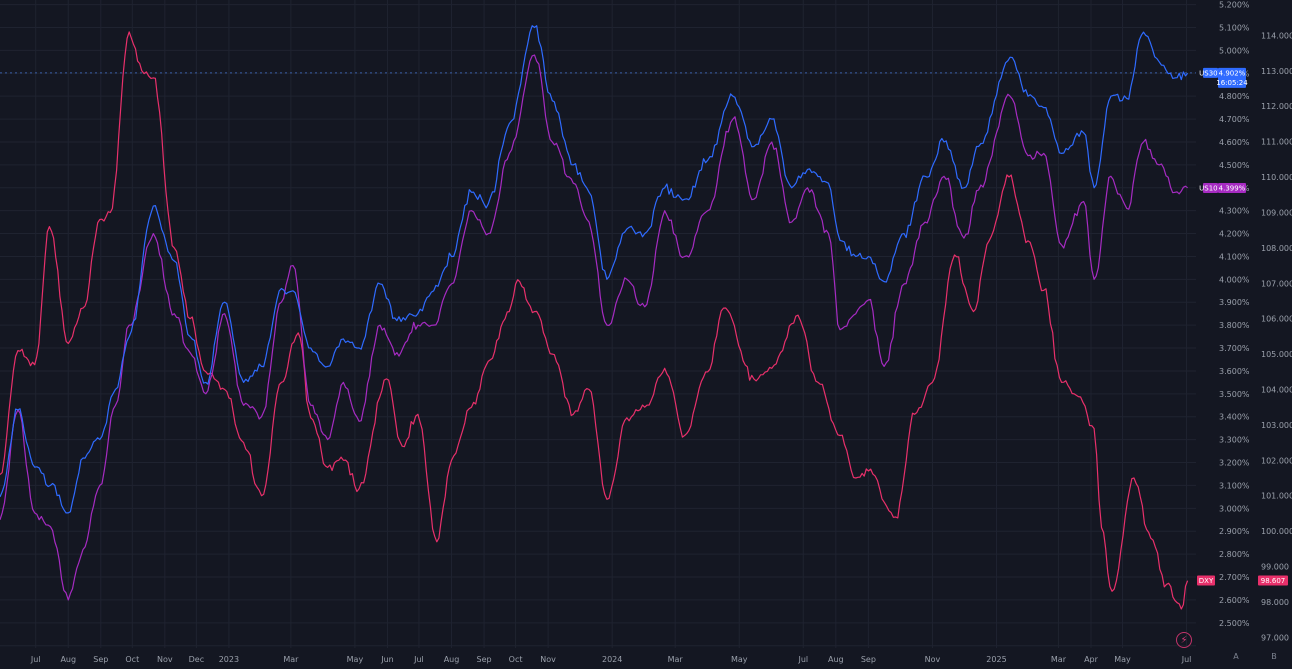 Image resolution: width=1292 pixels, height=669 pixels. I want to click on y-tick-label-percent: 2.600%, so click(1234, 600).